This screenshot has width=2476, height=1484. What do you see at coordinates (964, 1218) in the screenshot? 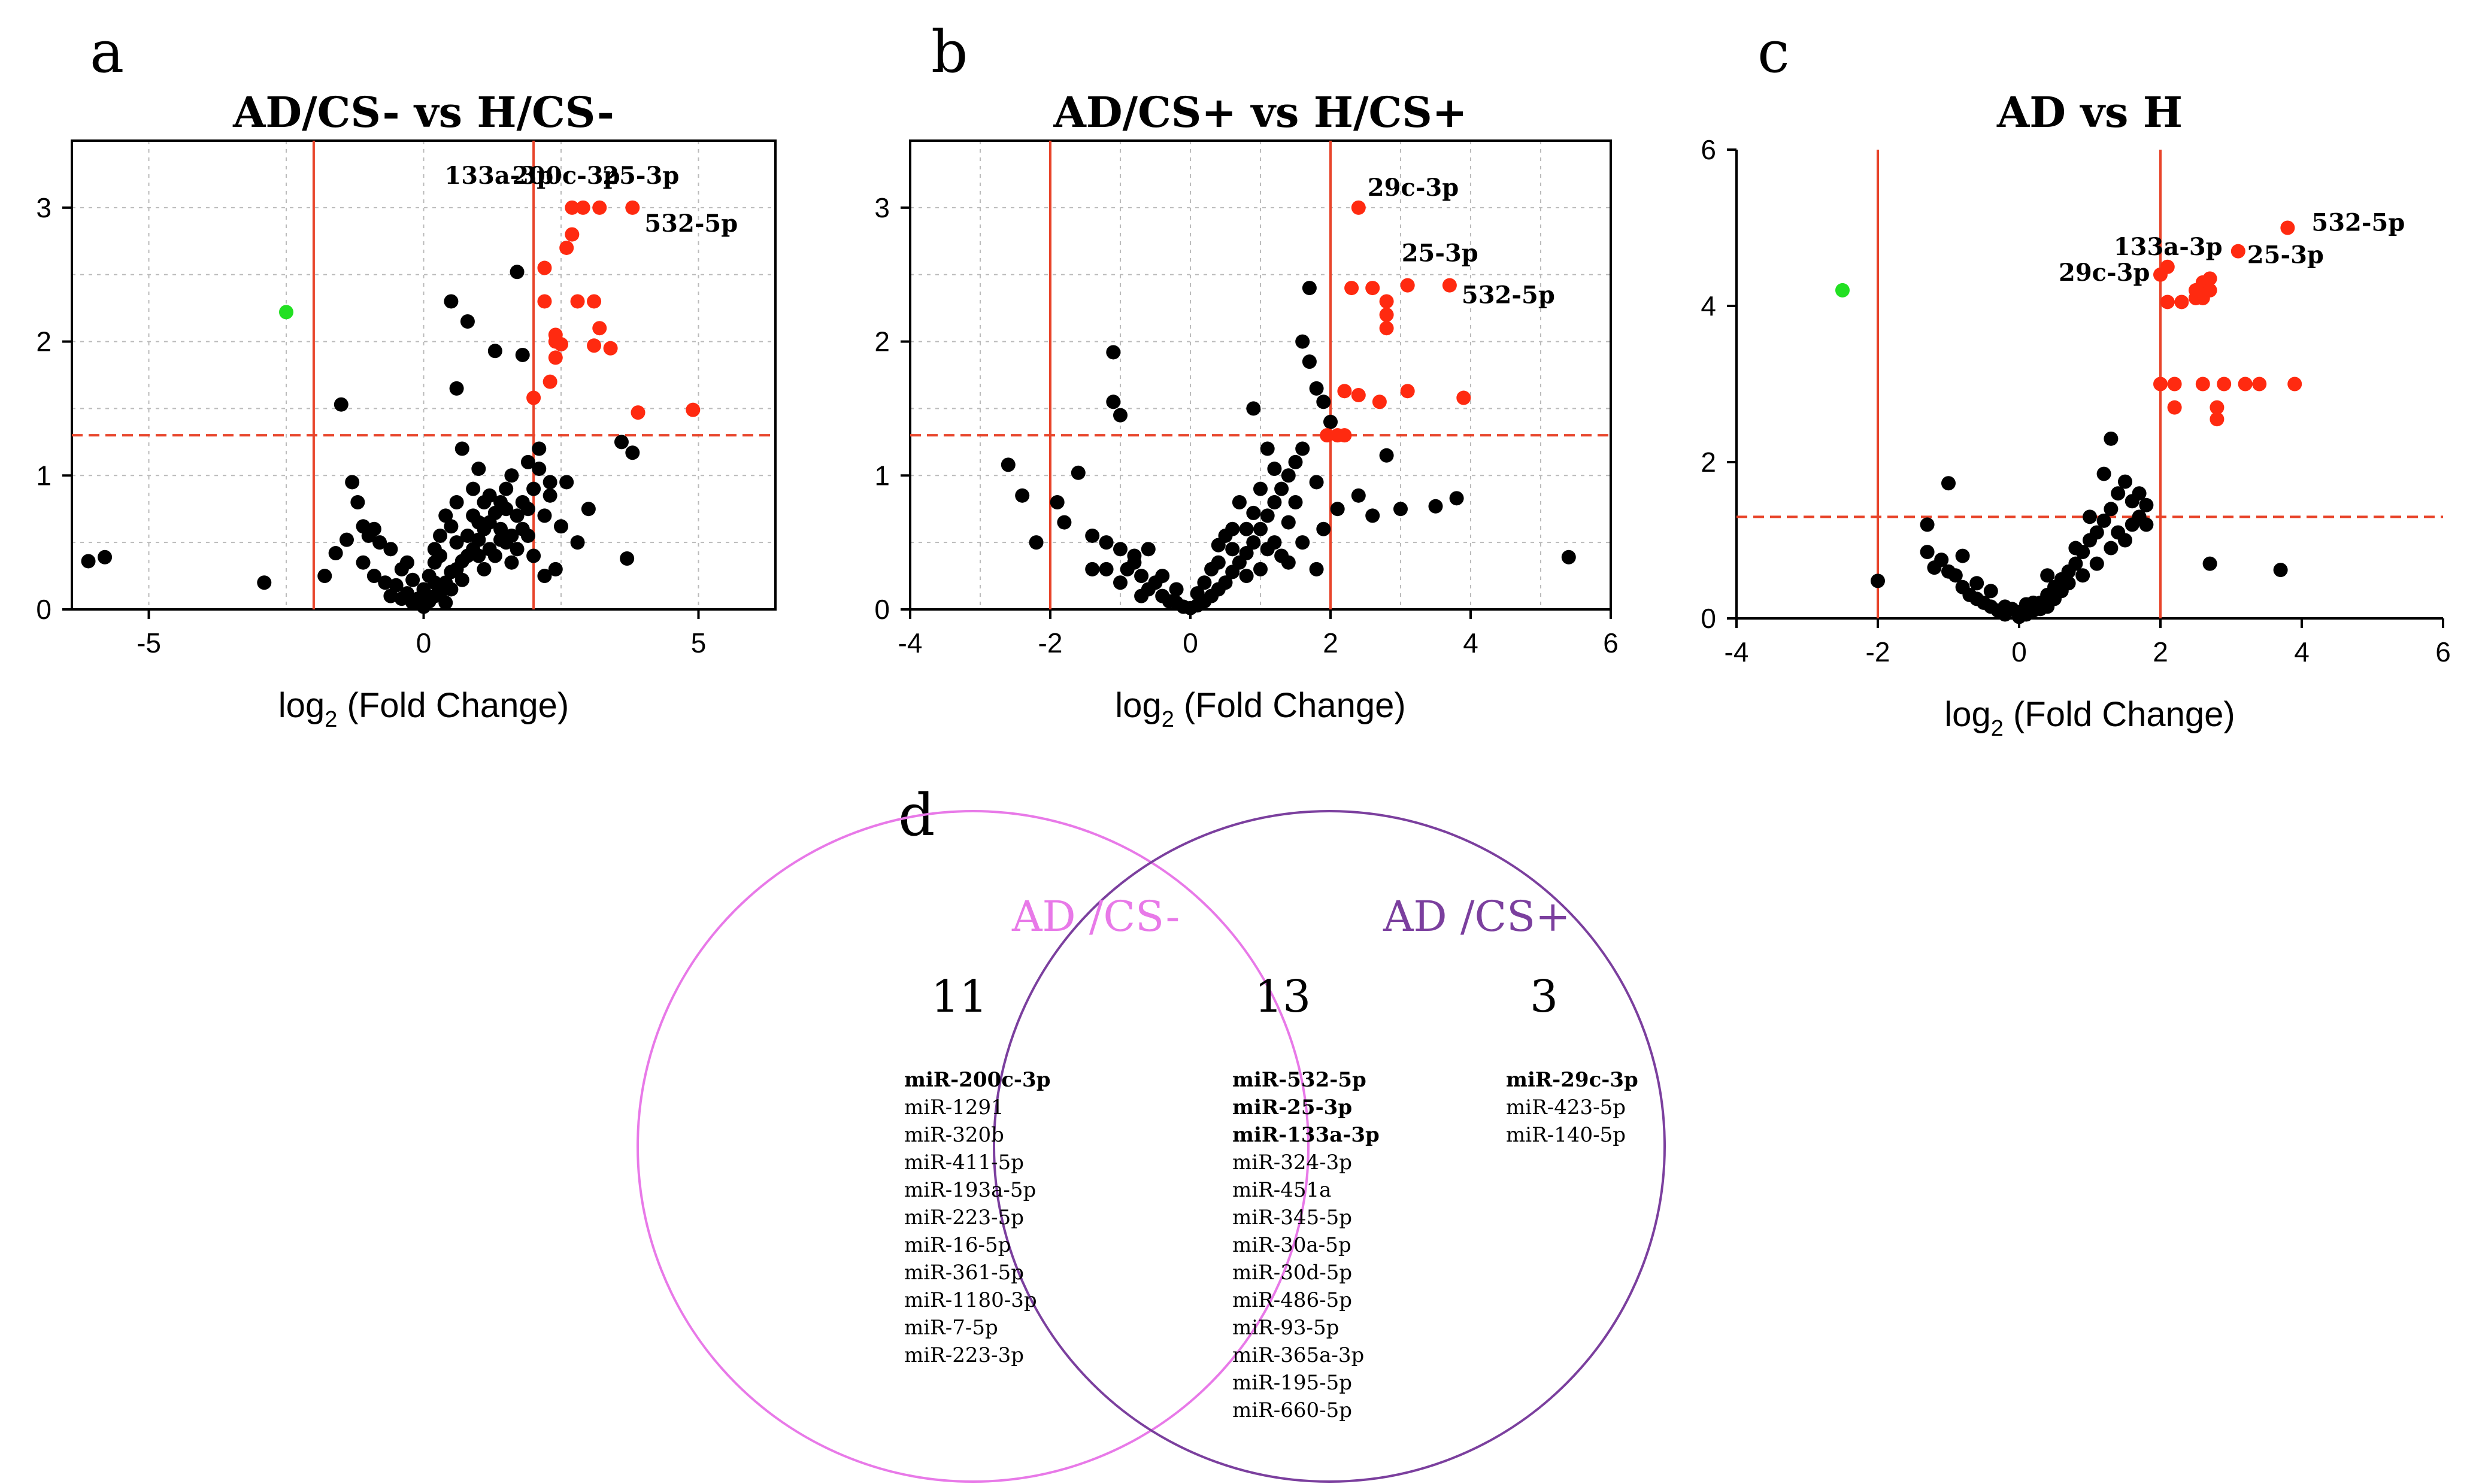
I see `mirna-list-item: miR-223-5p` at bounding box center [964, 1218].